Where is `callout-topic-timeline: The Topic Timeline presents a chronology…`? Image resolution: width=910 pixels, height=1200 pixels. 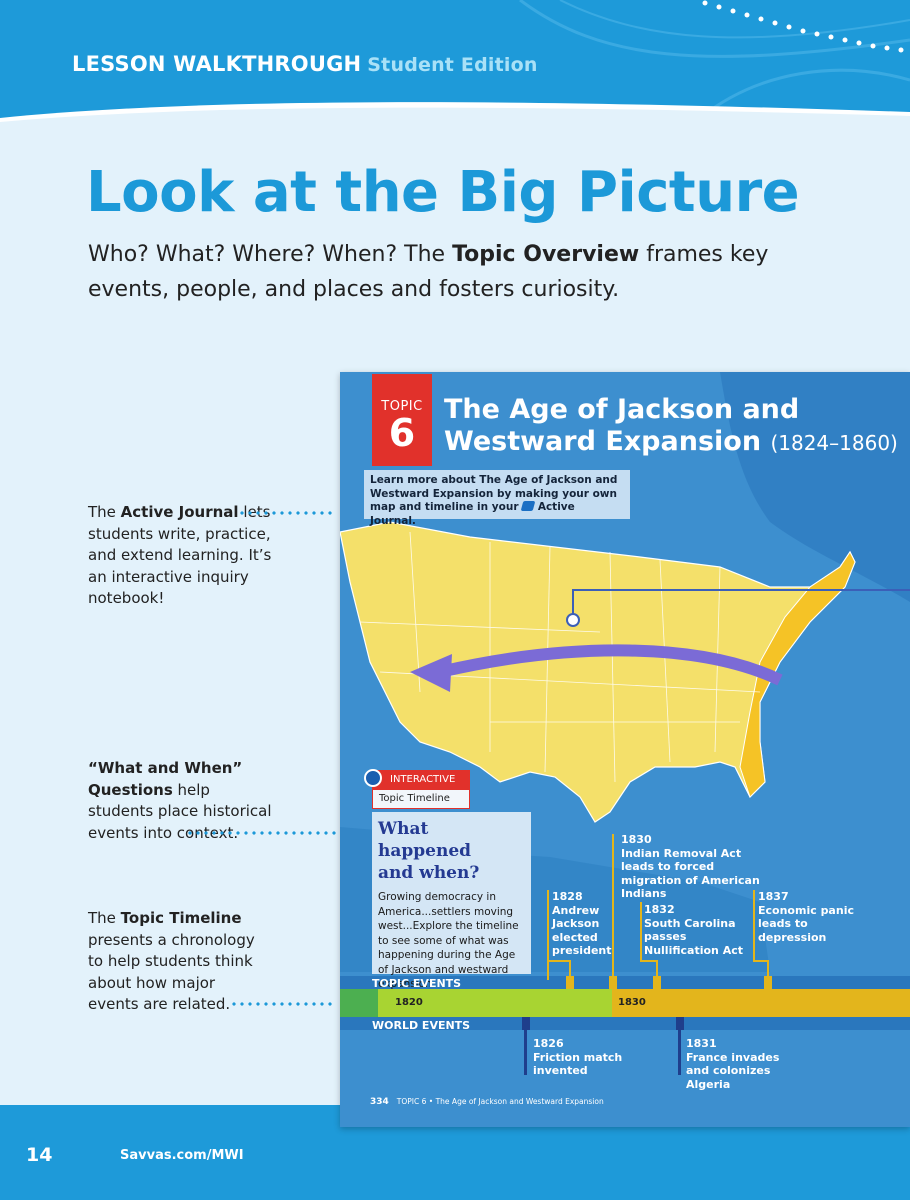 callout-topic-timeline: The Topic Timeline presents a chronology… is located at coordinates (178, 962).